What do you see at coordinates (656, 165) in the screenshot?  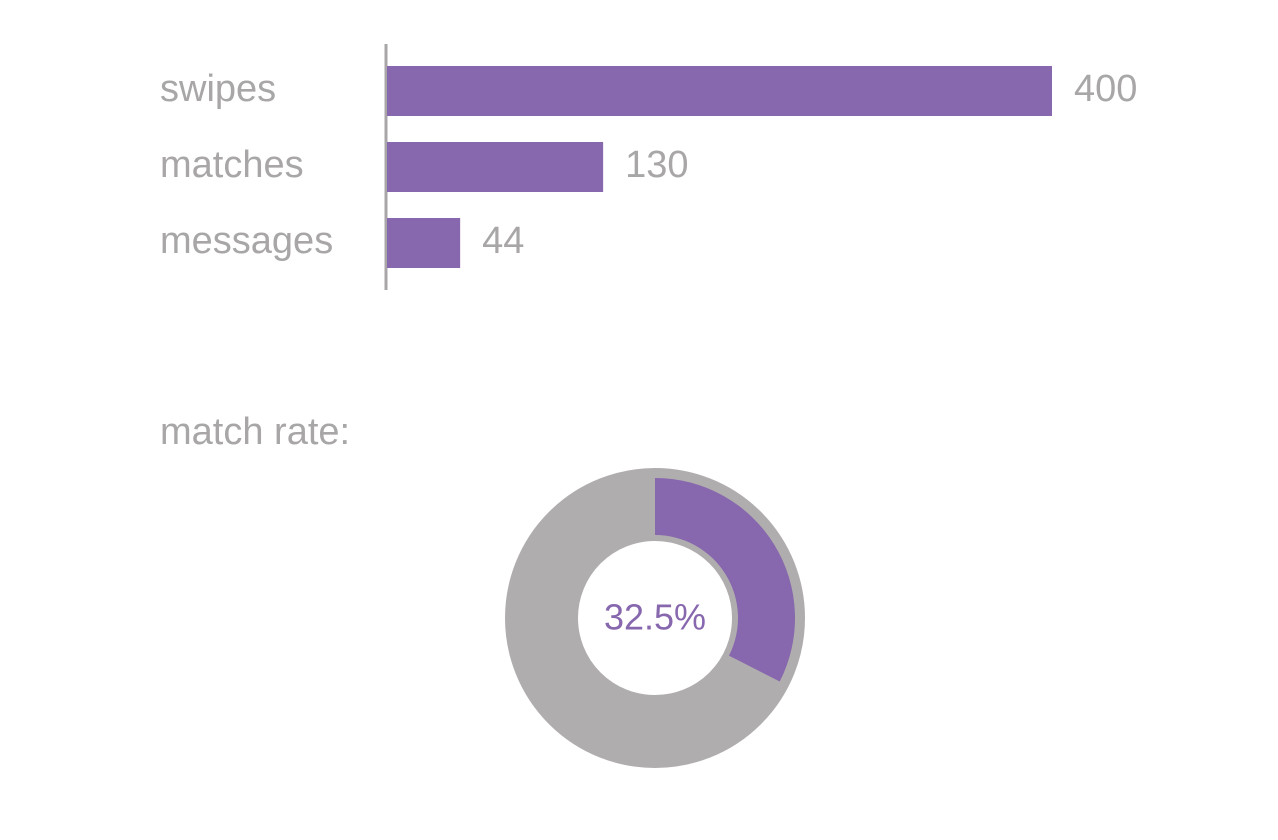 I see `value-label: 130` at bounding box center [656, 165].